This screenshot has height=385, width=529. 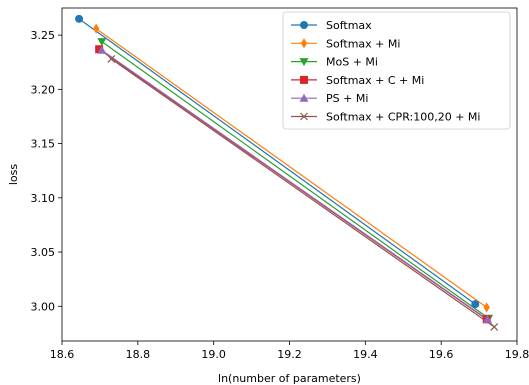 What do you see at coordinates (13, 175) in the screenshot?
I see `y-axis-label: loss` at bounding box center [13, 175].